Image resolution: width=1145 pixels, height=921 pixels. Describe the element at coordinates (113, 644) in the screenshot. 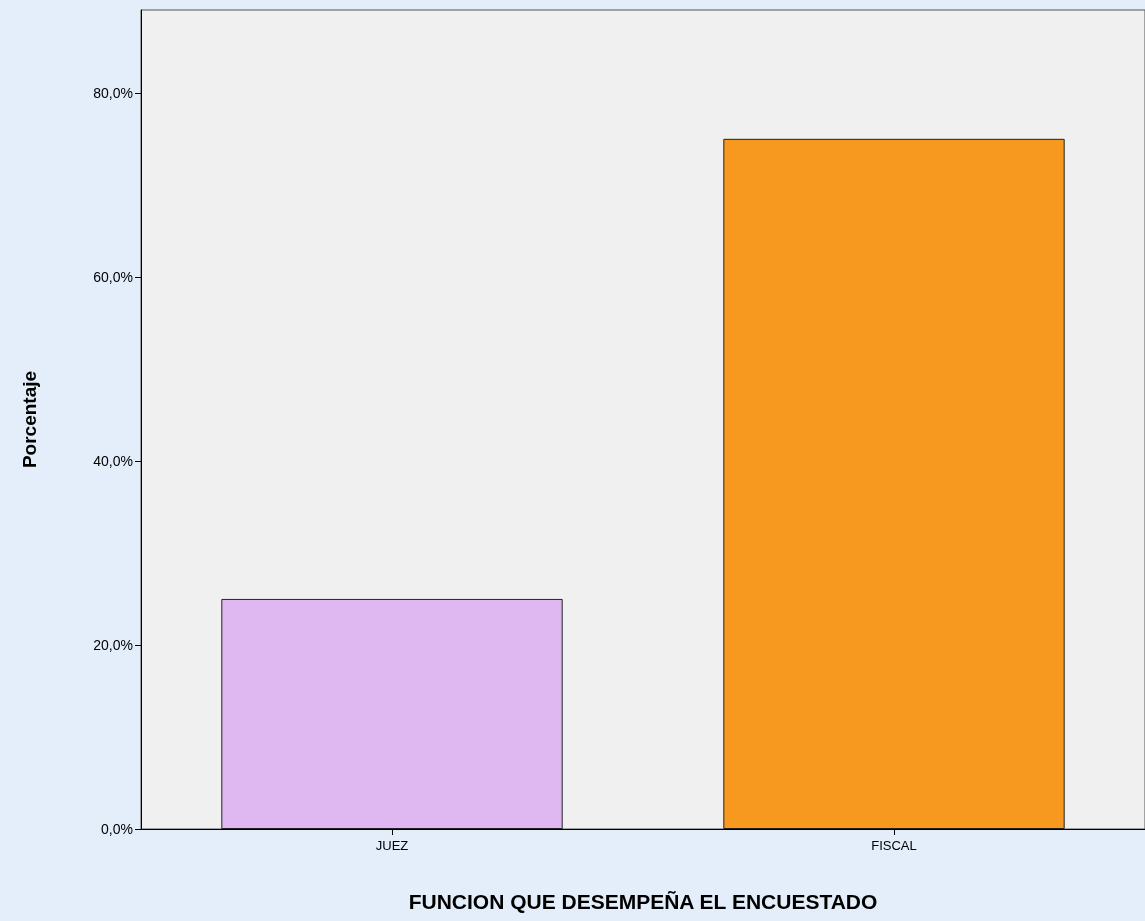

I see `y-tick-label: 20,0%` at that location.